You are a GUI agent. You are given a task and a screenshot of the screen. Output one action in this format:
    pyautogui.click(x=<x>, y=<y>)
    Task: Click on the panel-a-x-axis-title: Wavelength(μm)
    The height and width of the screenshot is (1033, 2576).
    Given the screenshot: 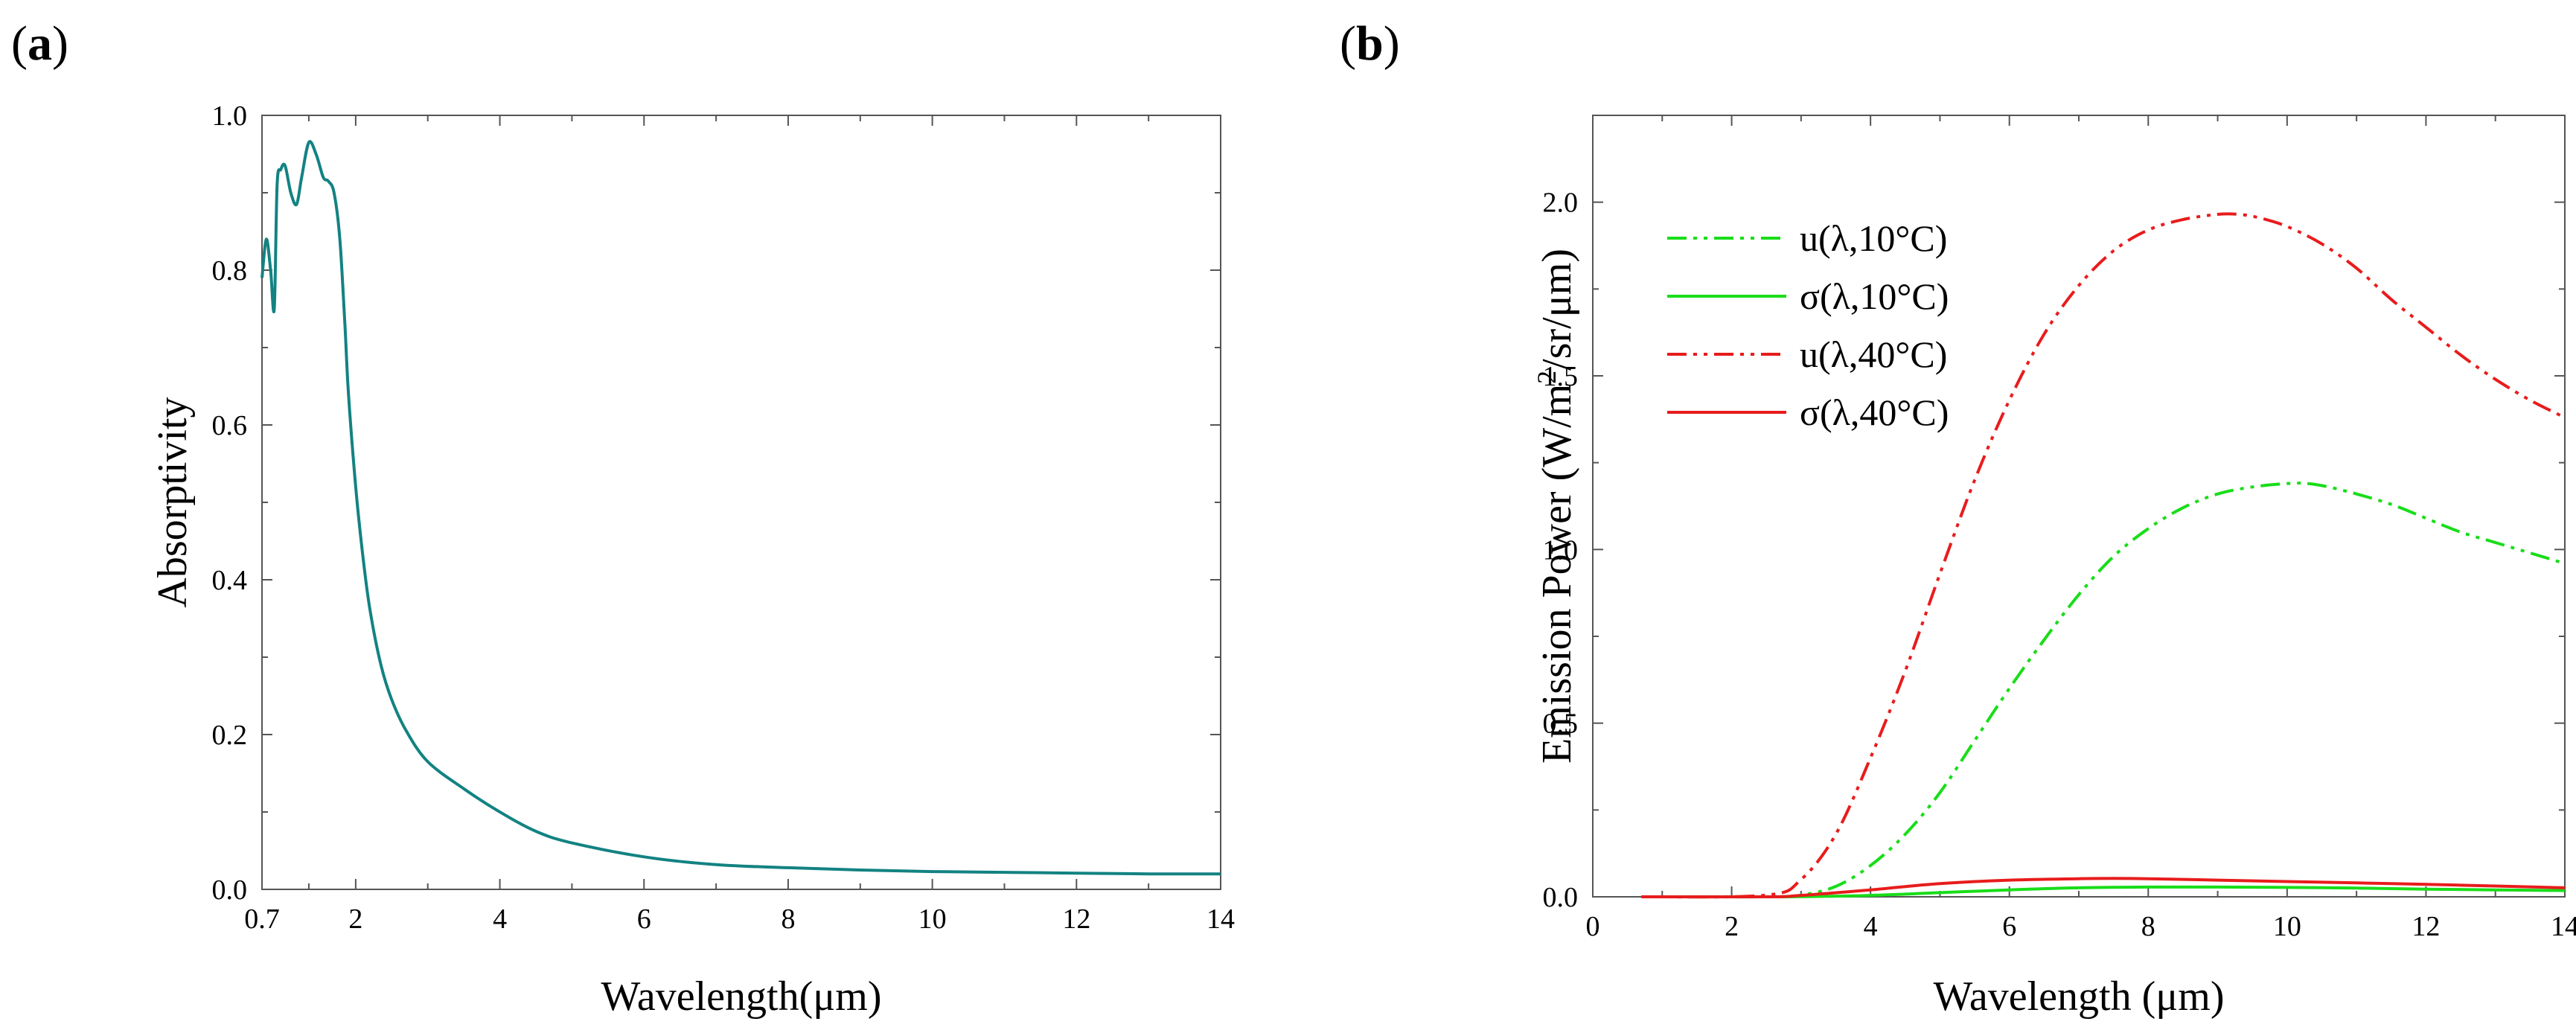 What is the action you would take?
    pyautogui.click(x=741, y=996)
    